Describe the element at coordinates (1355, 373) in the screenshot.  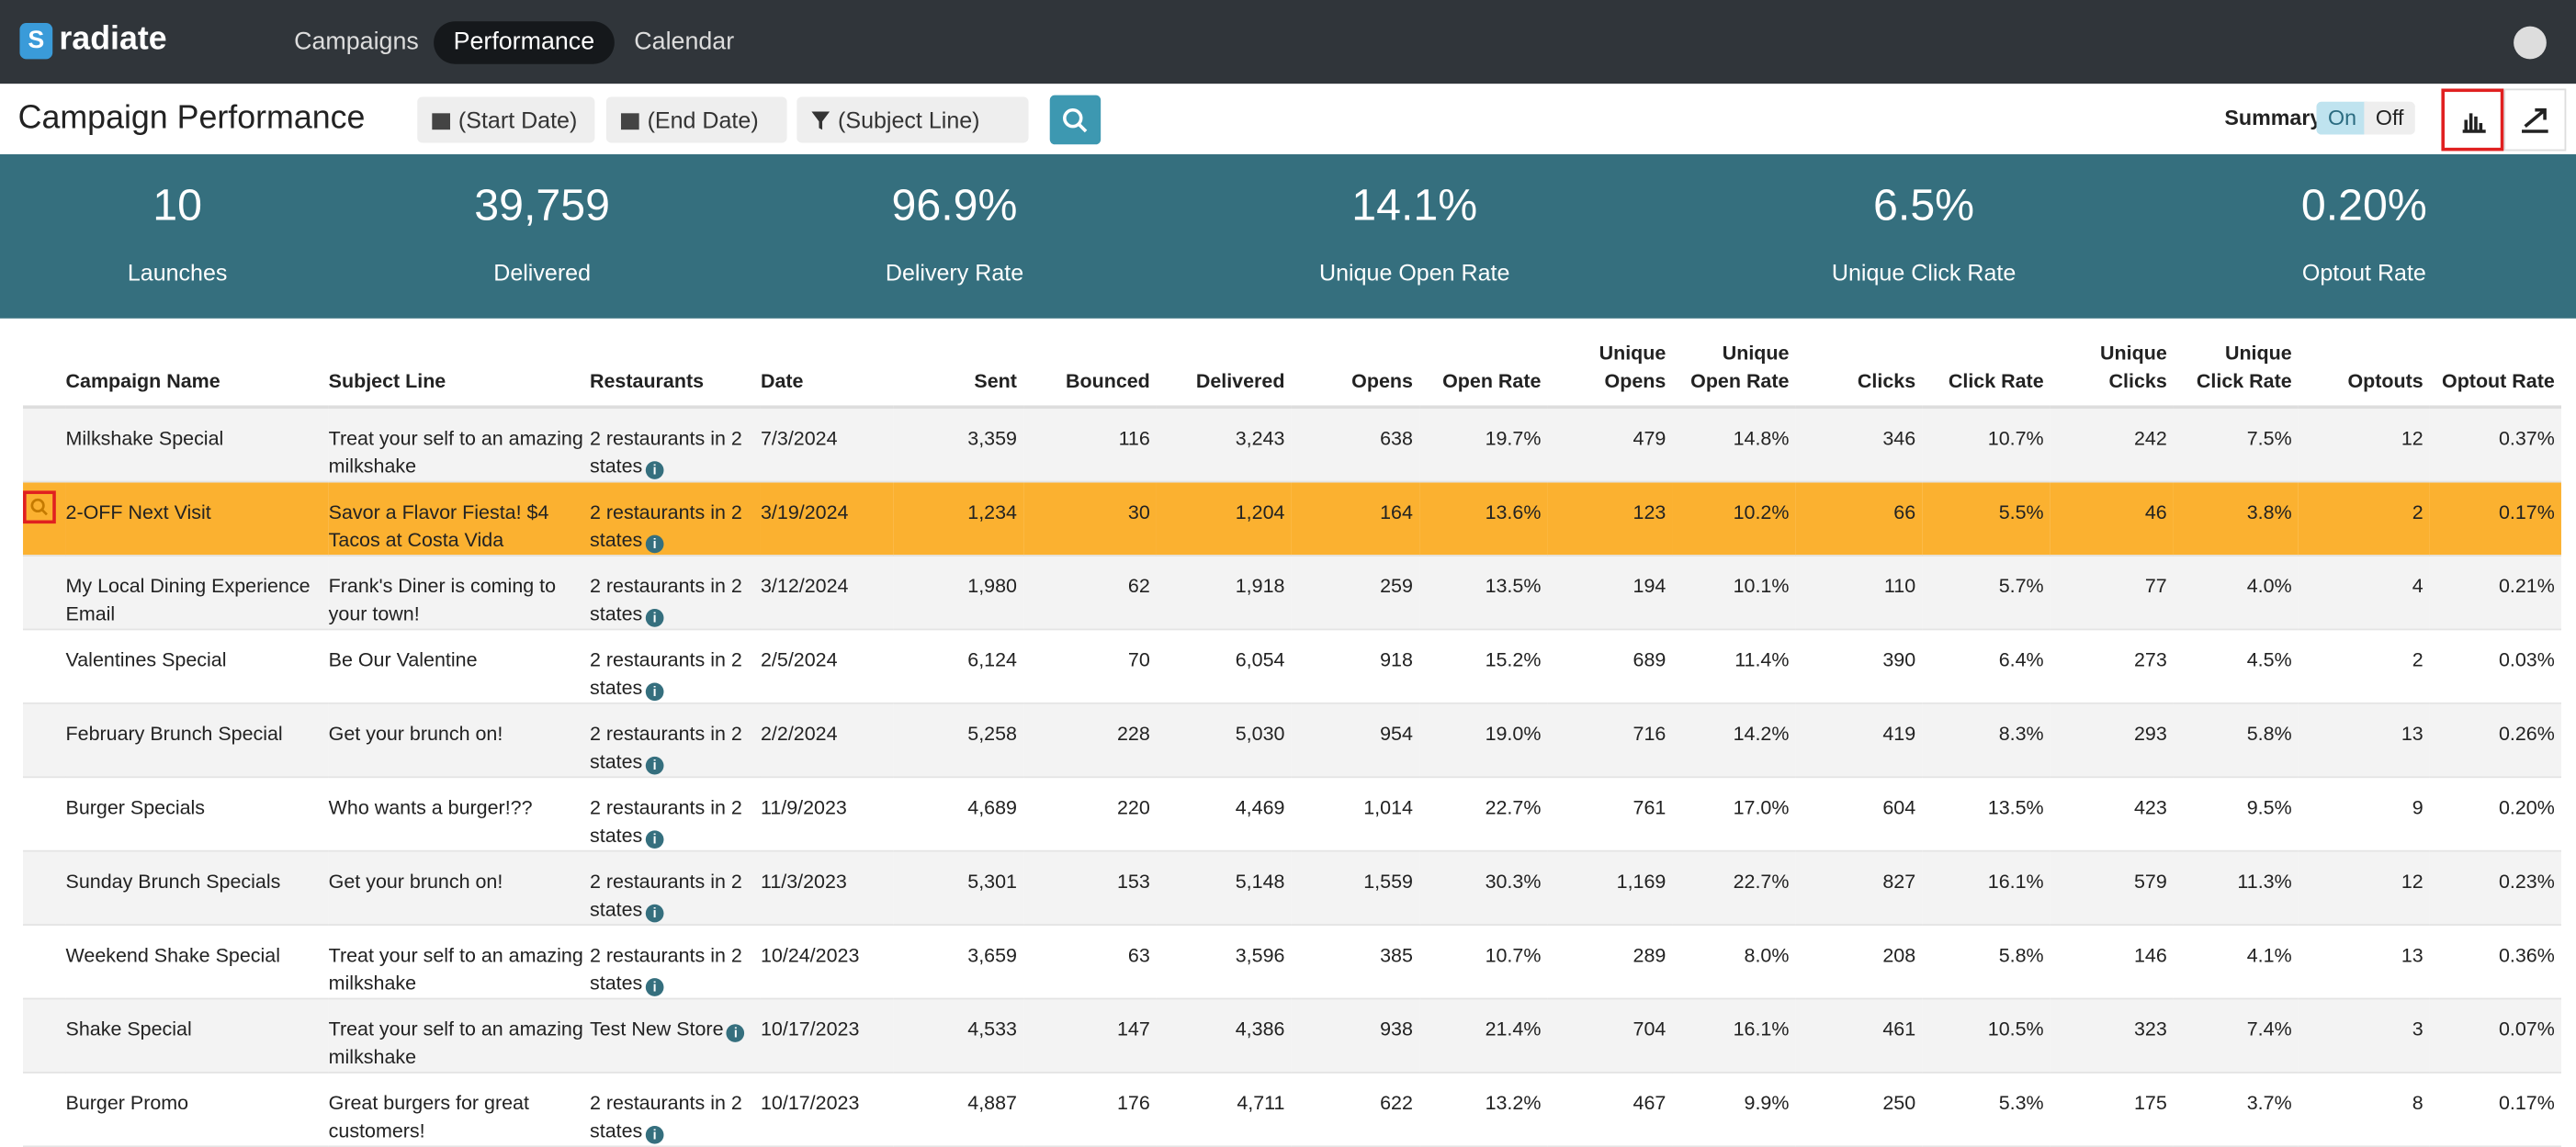
I see `column-header: Opens` at that location.